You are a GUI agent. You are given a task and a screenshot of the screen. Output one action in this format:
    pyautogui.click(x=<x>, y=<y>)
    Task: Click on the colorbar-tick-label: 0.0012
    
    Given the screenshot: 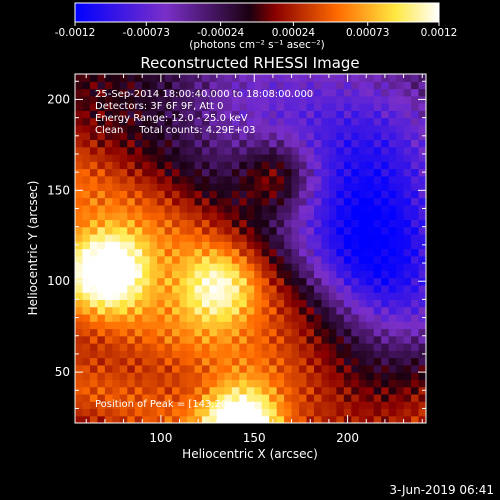 What is the action you would take?
    pyautogui.click(x=439, y=33)
    